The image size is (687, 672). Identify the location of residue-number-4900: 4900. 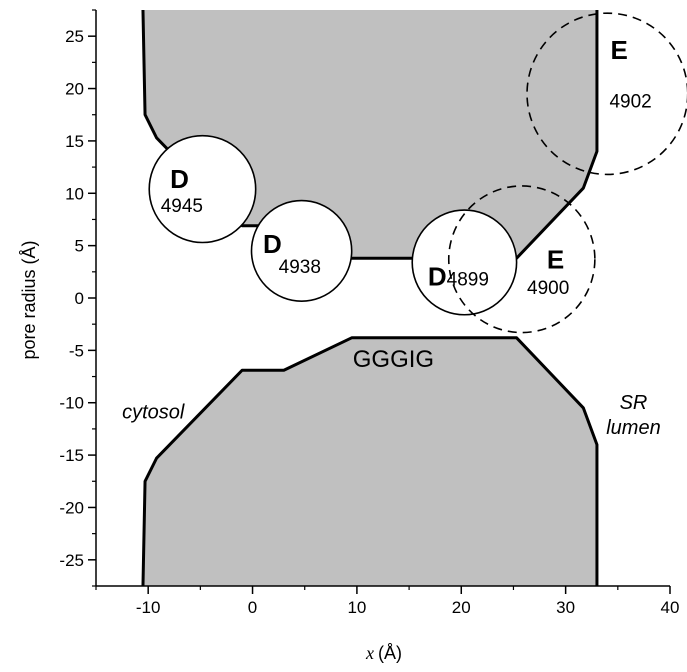
(548, 288).